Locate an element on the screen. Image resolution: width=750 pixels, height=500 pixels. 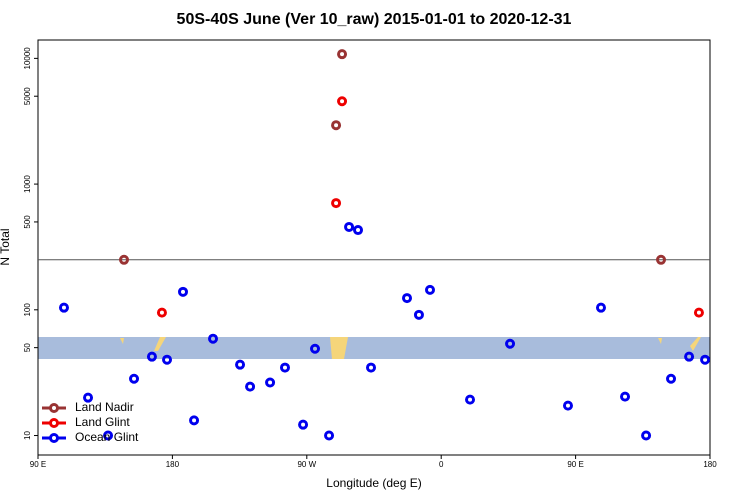
y-tick-label: 10 is located at coordinates (27, 435).